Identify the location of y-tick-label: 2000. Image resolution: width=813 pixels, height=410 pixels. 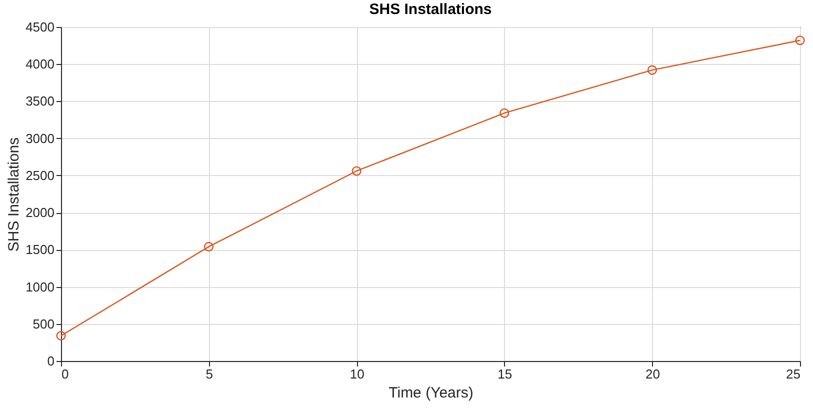
(40, 212).